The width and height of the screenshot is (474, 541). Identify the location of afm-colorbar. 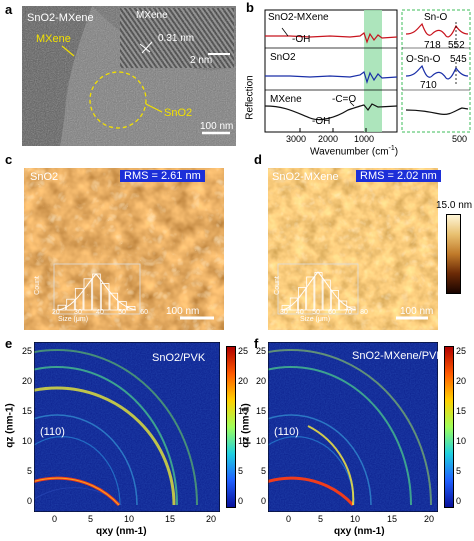
(453, 254).